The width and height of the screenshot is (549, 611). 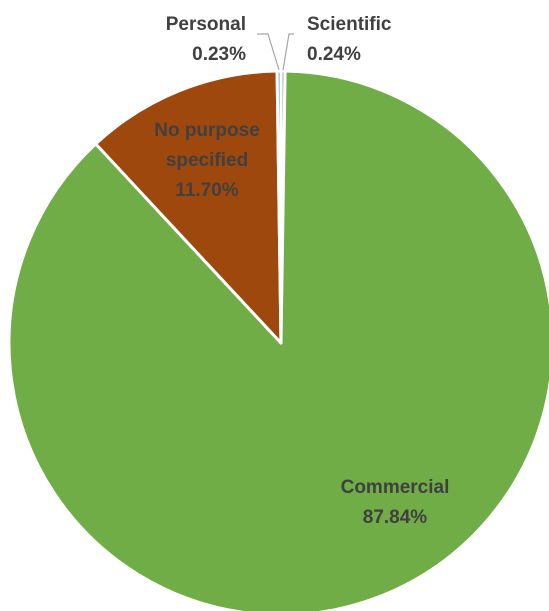 I want to click on data-label-no-purpose-specified: No purpose specified 11.70%, so click(x=207, y=160).